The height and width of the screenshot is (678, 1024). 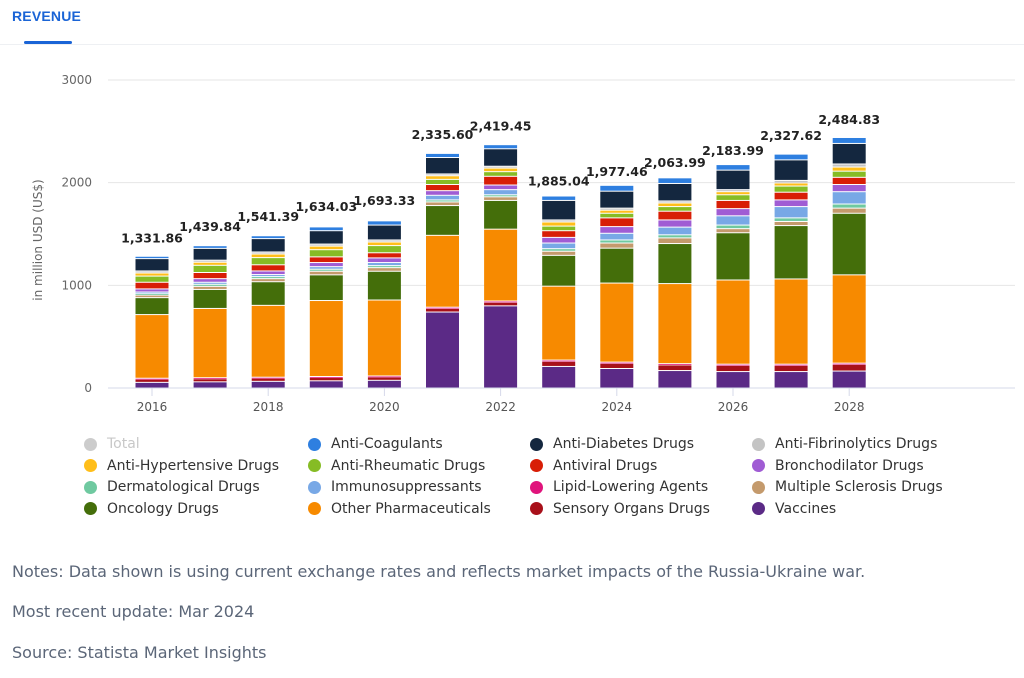 What do you see at coordinates (791, 271) in the screenshot?
I see `bar-stack-2027` at bounding box center [791, 271].